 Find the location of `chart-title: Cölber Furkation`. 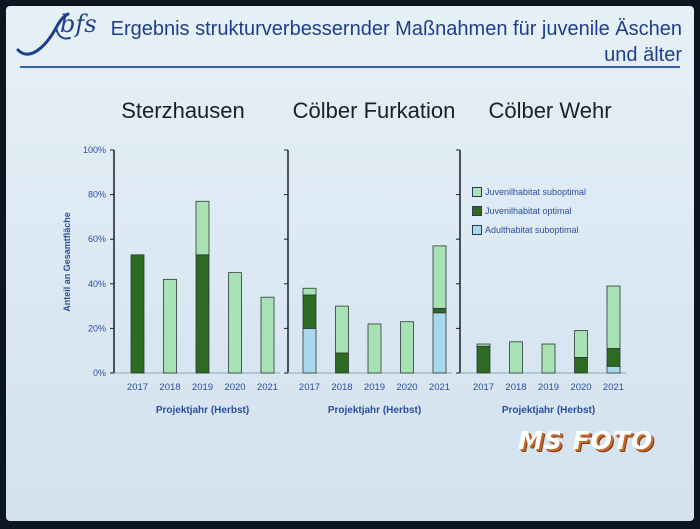

chart-title: Cölber Furkation is located at coordinates (374, 110).